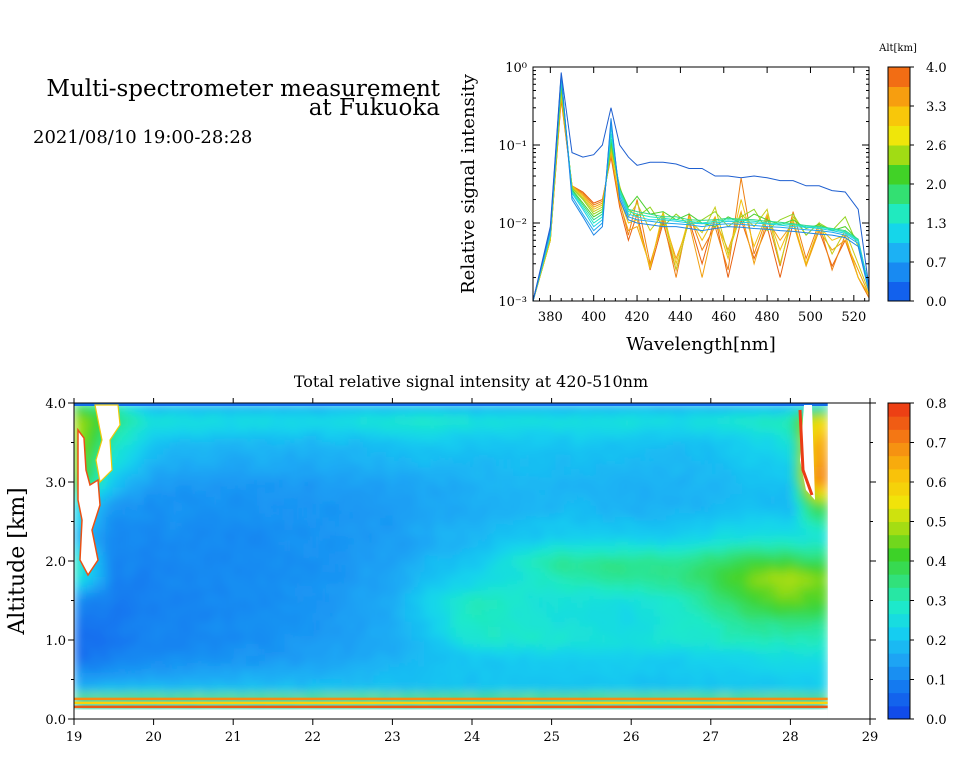 The image size is (960, 770). I want to click on altitude-colorbar: Alt[km] 4.03.32.62.01.30.70.0, so click(912, 176).